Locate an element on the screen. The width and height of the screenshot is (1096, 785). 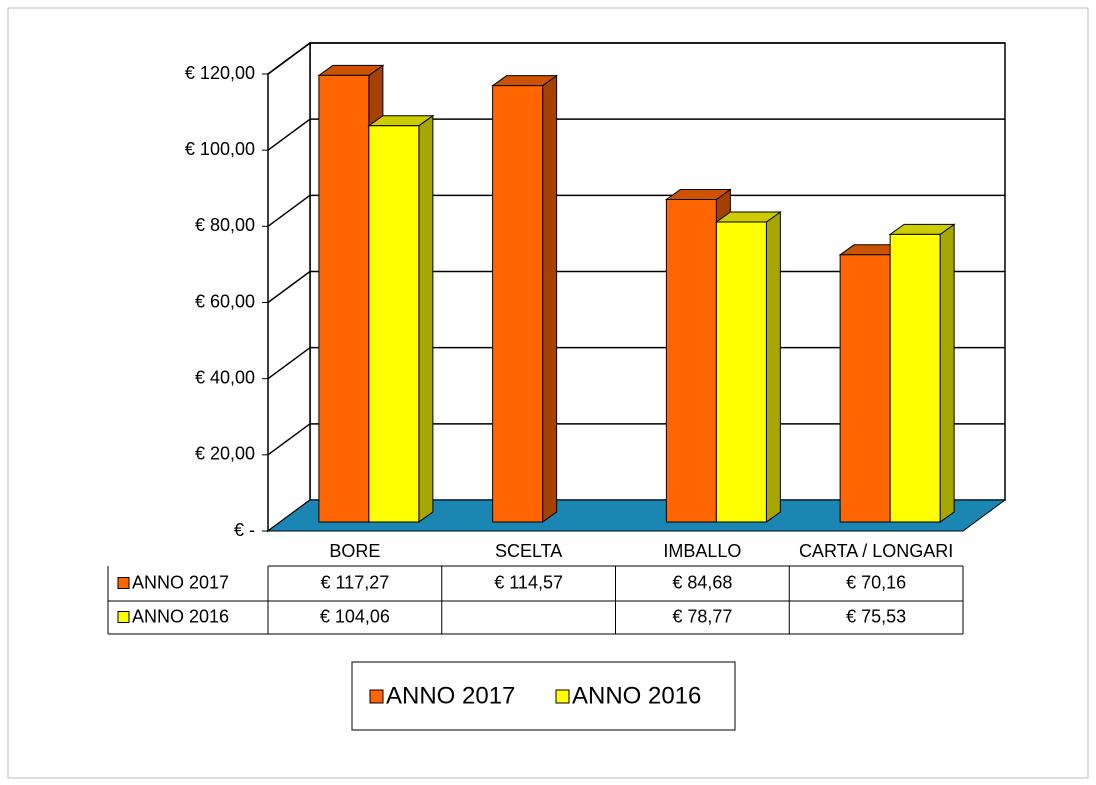
legend-box is located at coordinates (543, 696).